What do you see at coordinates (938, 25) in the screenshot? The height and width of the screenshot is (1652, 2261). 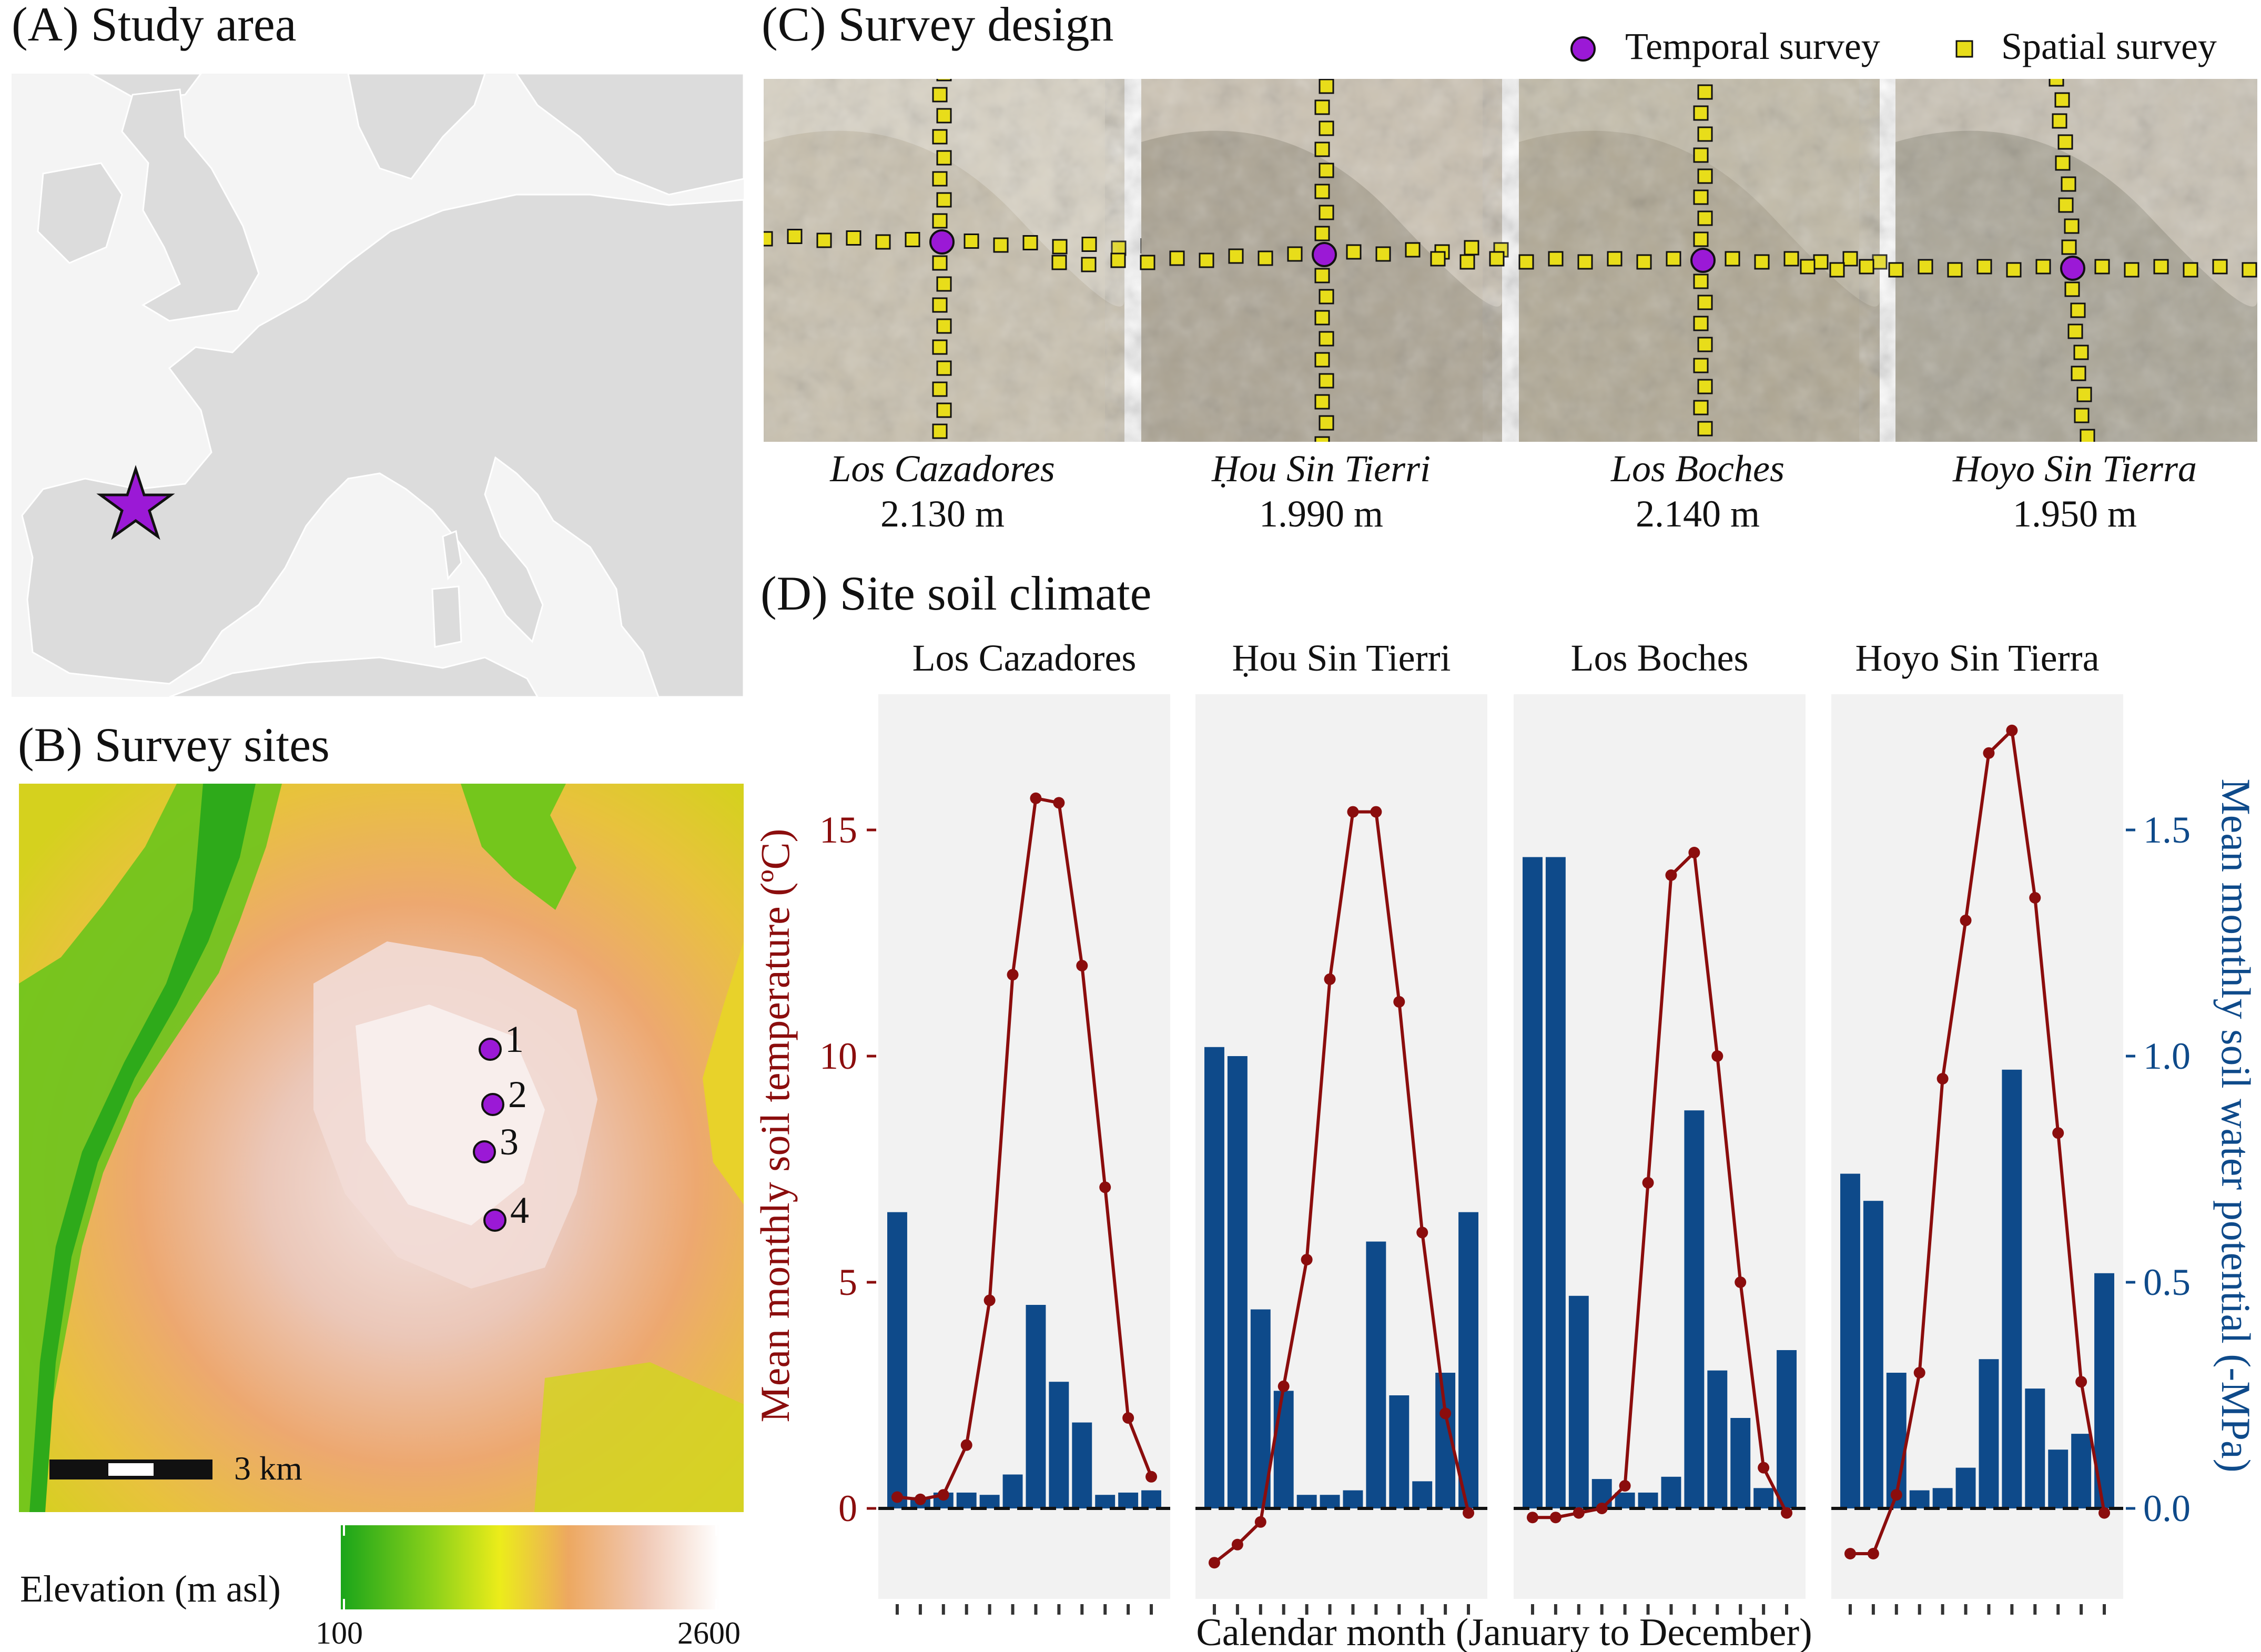 I see `panel-c-title: (C) Survey design` at bounding box center [938, 25].